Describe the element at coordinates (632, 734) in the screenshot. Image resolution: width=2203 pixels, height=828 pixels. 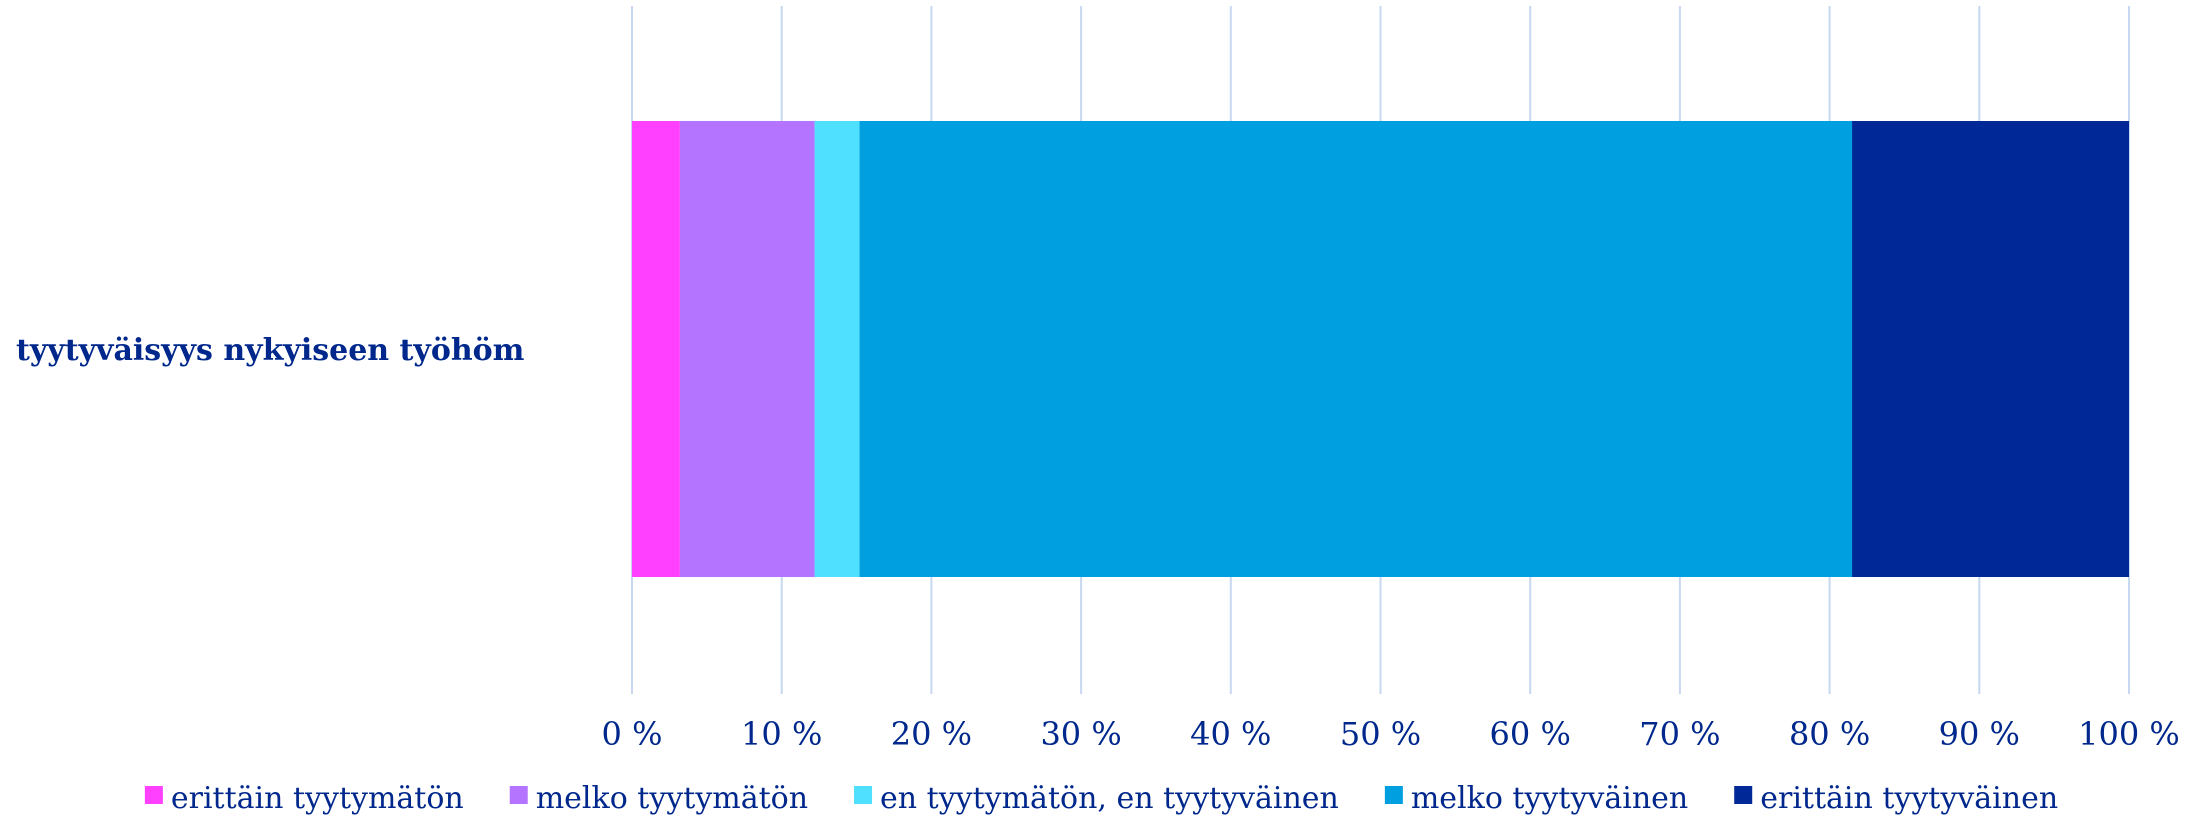
I see `x-tick-label: 0 %` at that location.